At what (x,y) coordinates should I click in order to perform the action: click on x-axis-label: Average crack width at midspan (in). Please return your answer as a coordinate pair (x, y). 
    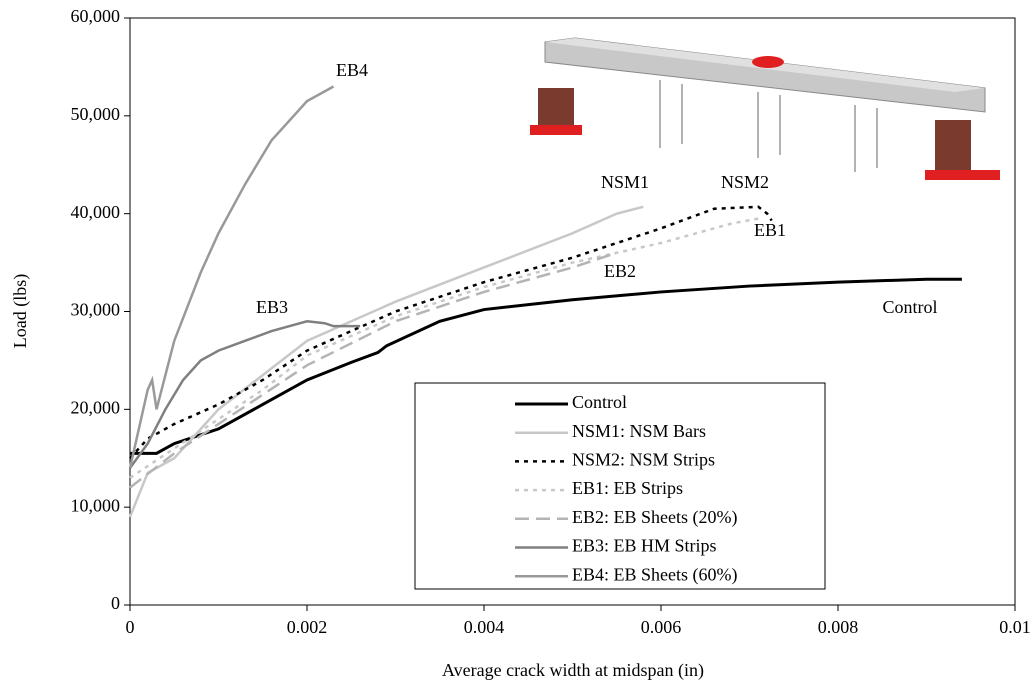
    Looking at the image, I should click on (573, 670).